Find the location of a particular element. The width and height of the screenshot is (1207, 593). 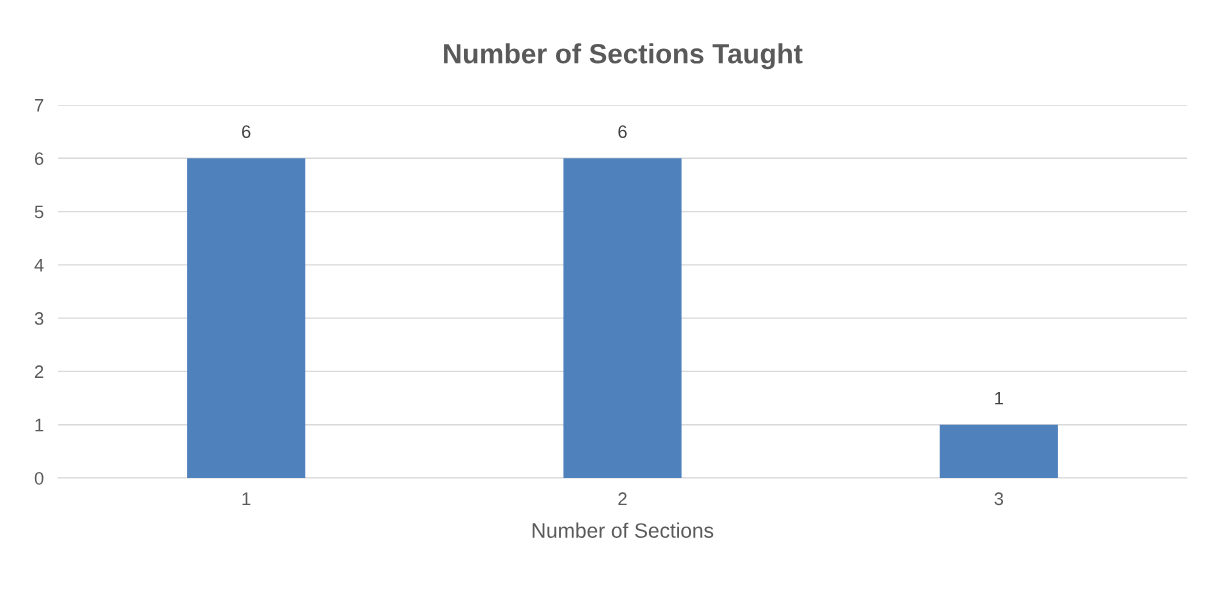

y-tick-label: 7 is located at coordinates (39, 105).